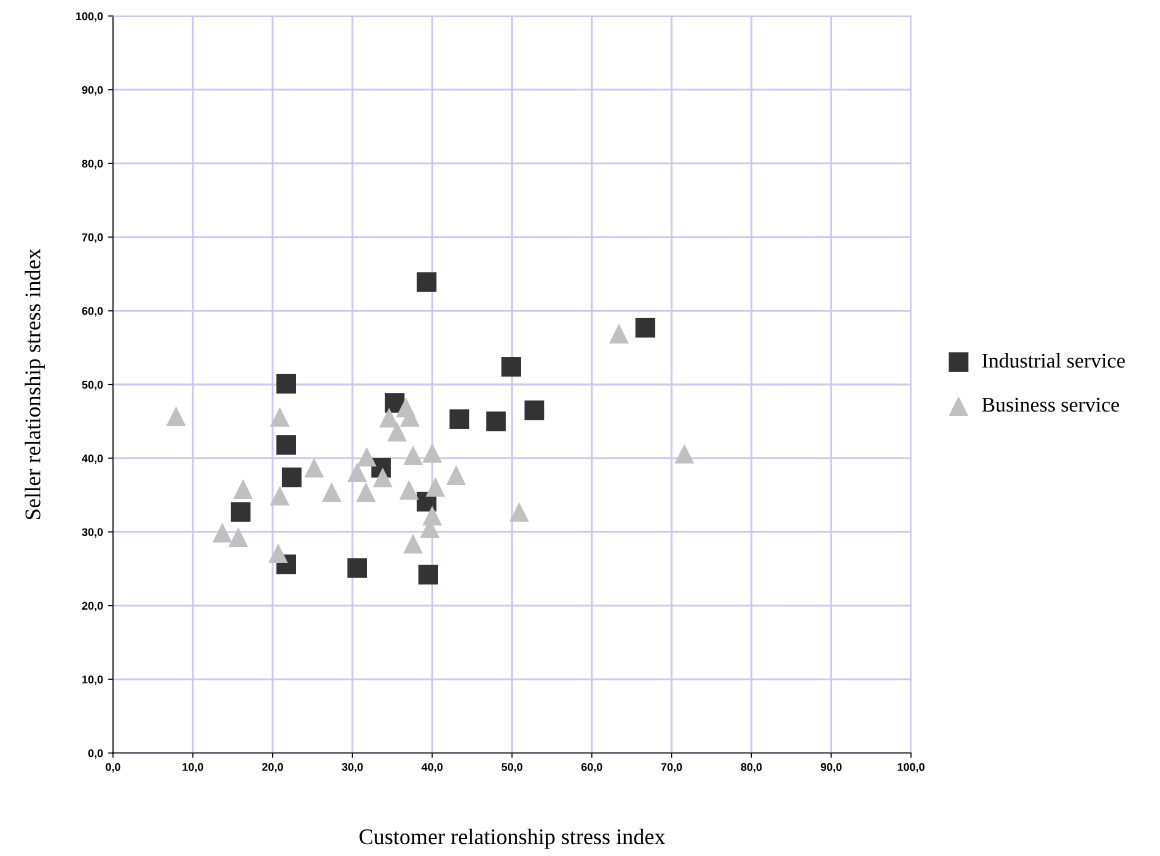 Image resolution: width=1160 pixels, height=856 pixels. Describe the element at coordinates (95, 754) in the screenshot. I see `y-tick-label: 0,0` at that location.